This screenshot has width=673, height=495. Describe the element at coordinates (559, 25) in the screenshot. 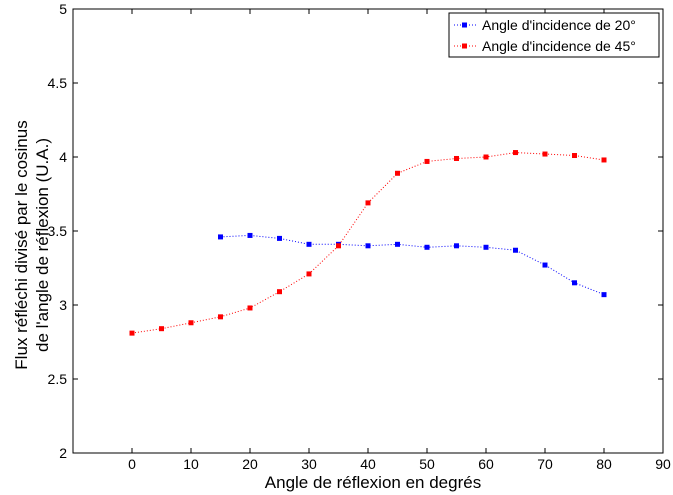

I see `legend-label: Angle d'incidence de 20°` at that location.